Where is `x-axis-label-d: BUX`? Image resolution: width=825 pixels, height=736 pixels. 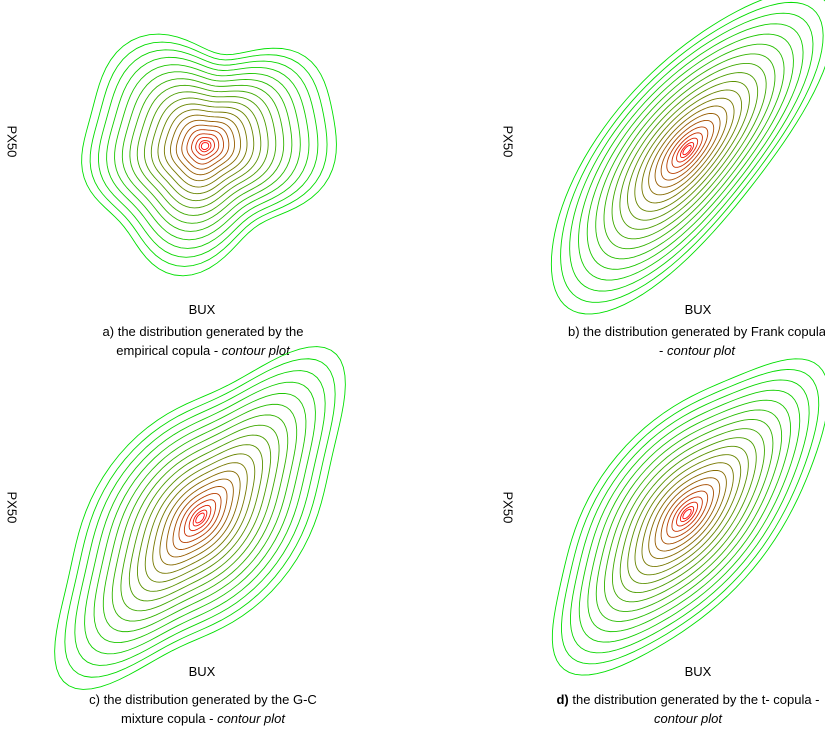 x-axis-label-d: BUX is located at coordinates (698, 671).